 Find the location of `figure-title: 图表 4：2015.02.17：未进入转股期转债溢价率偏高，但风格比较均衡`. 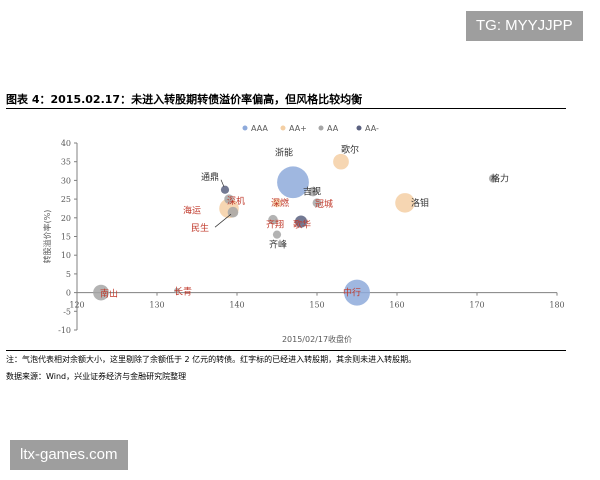

figure-title: 图表 4：2015.02.17：未进入转股期转债溢价率偏高，但风格比较均衡 is located at coordinates (184, 99).